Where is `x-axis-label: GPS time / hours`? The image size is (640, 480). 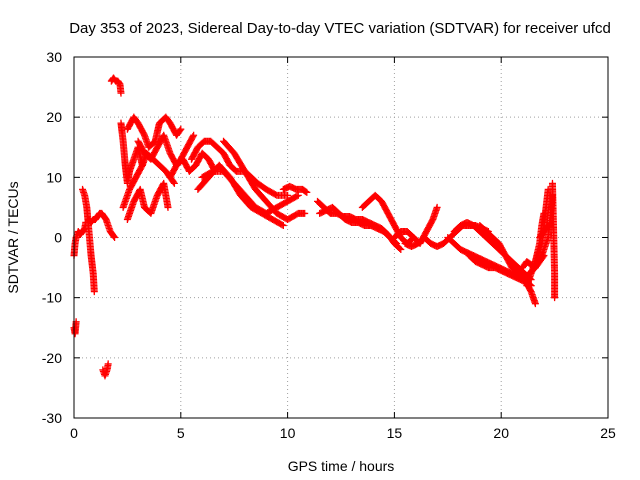
x-axis-label: GPS time / hours is located at coordinates (341, 466).